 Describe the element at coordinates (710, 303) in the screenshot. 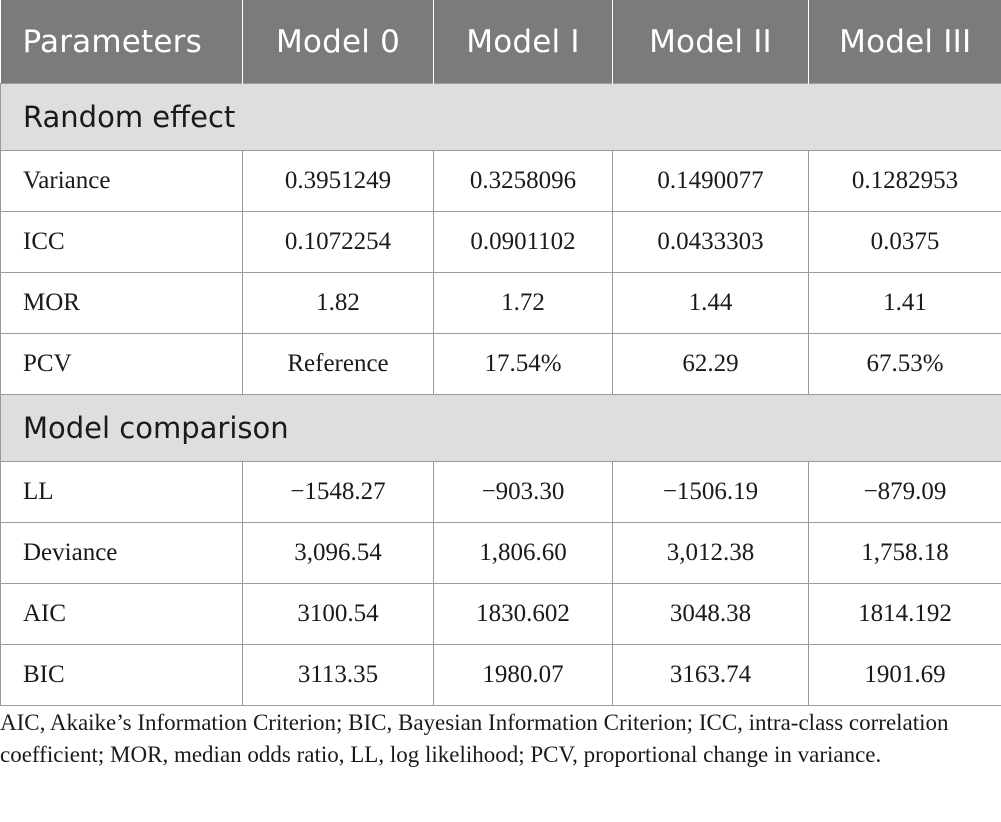

I see `table-cell: 1.44` at that location.